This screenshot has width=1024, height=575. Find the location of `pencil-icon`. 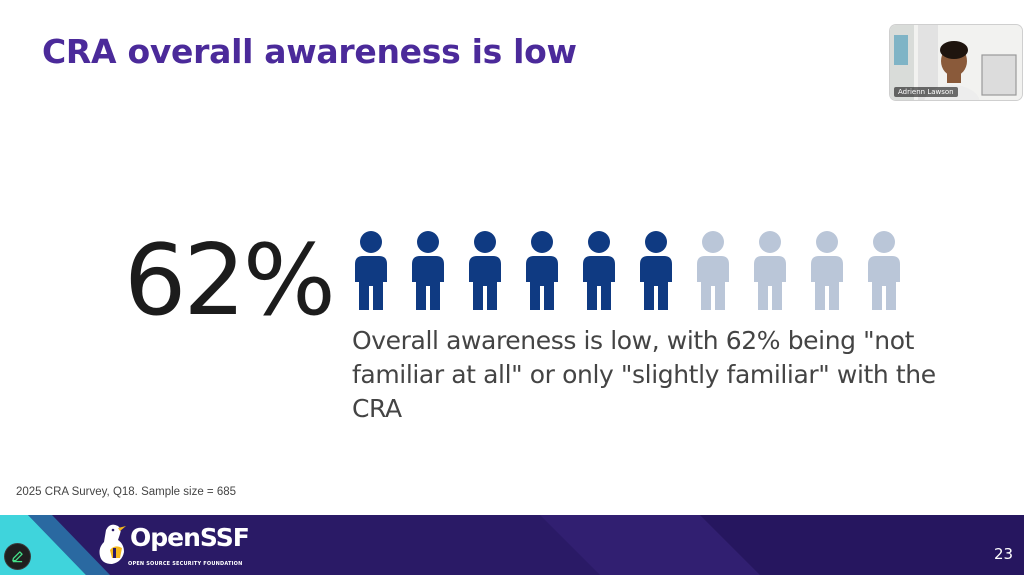

pencil-icon is located at coordinates (17, 557).